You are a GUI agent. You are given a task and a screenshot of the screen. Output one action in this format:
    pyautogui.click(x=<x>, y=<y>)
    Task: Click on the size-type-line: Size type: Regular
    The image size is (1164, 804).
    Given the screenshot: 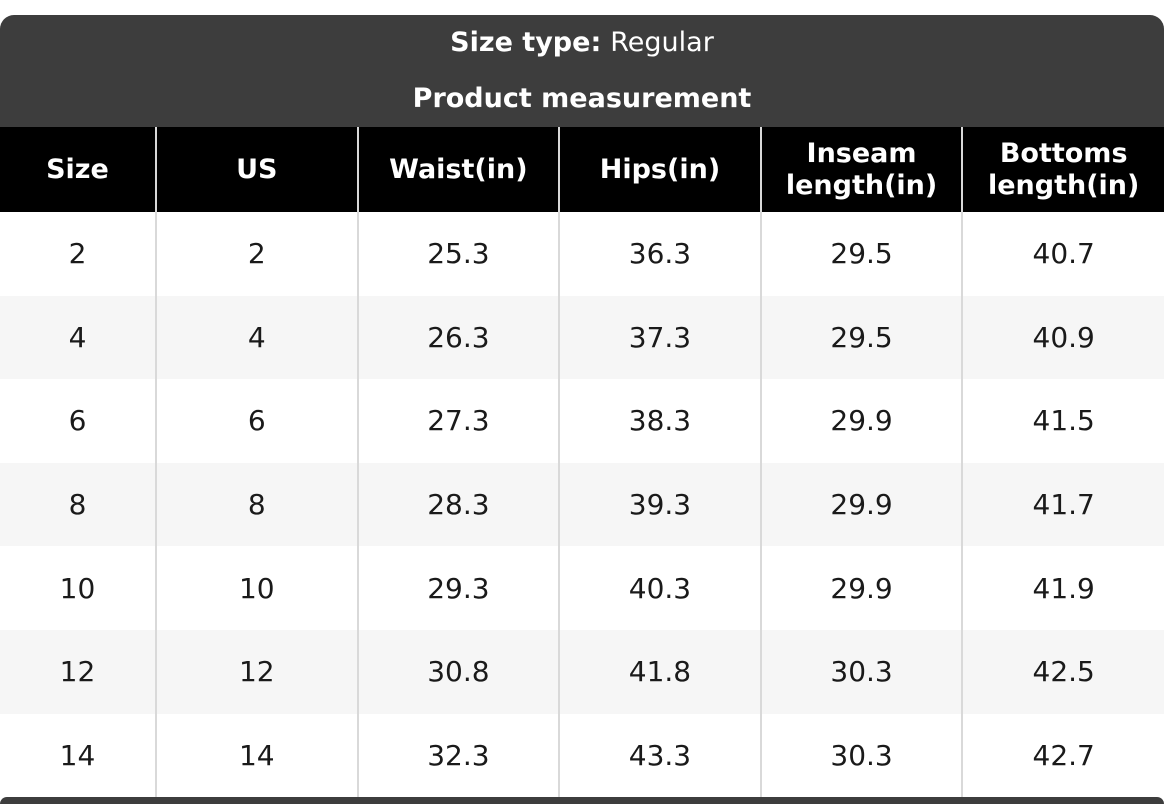 What is the action you would take?
    pyautogui.click(x=582, y=43)
    